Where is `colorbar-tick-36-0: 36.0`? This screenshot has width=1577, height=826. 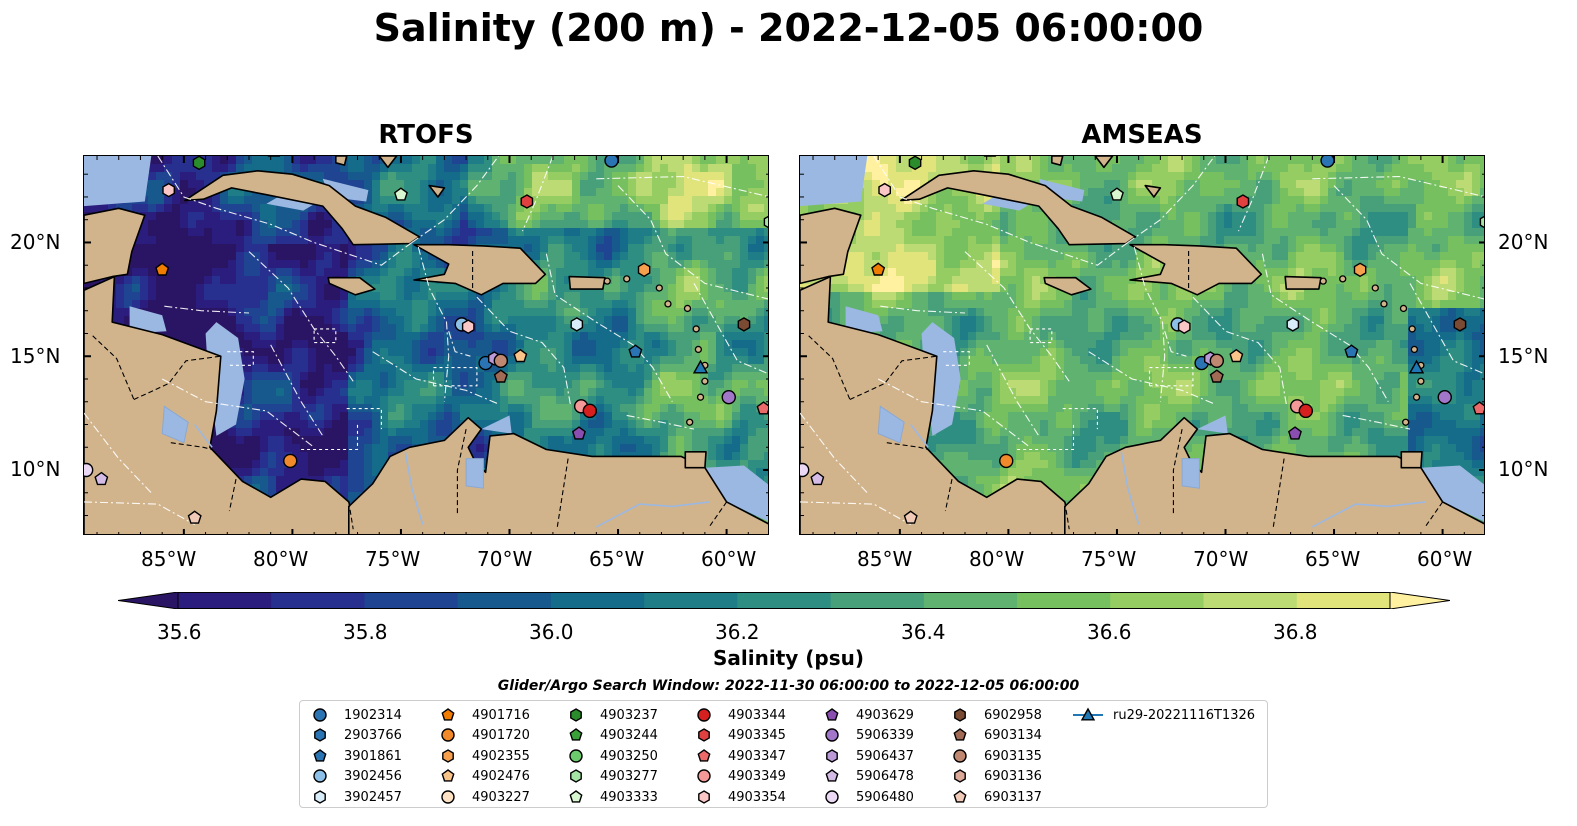
colorbar-tick-36-0: 36.0 is located at coordinates (551, 632).